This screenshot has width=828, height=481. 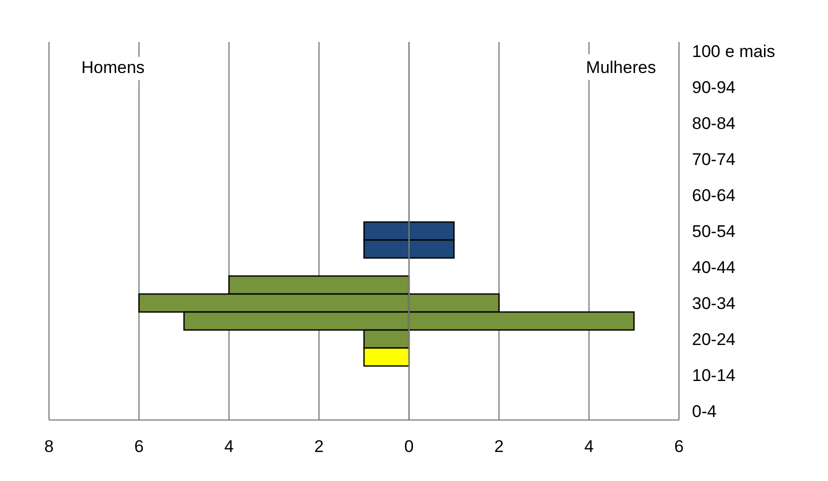 What do you see at coordinates (714, 195) in the screenshot?
I see `y-tick-label: 60-64` at bounding box center [714, 195].